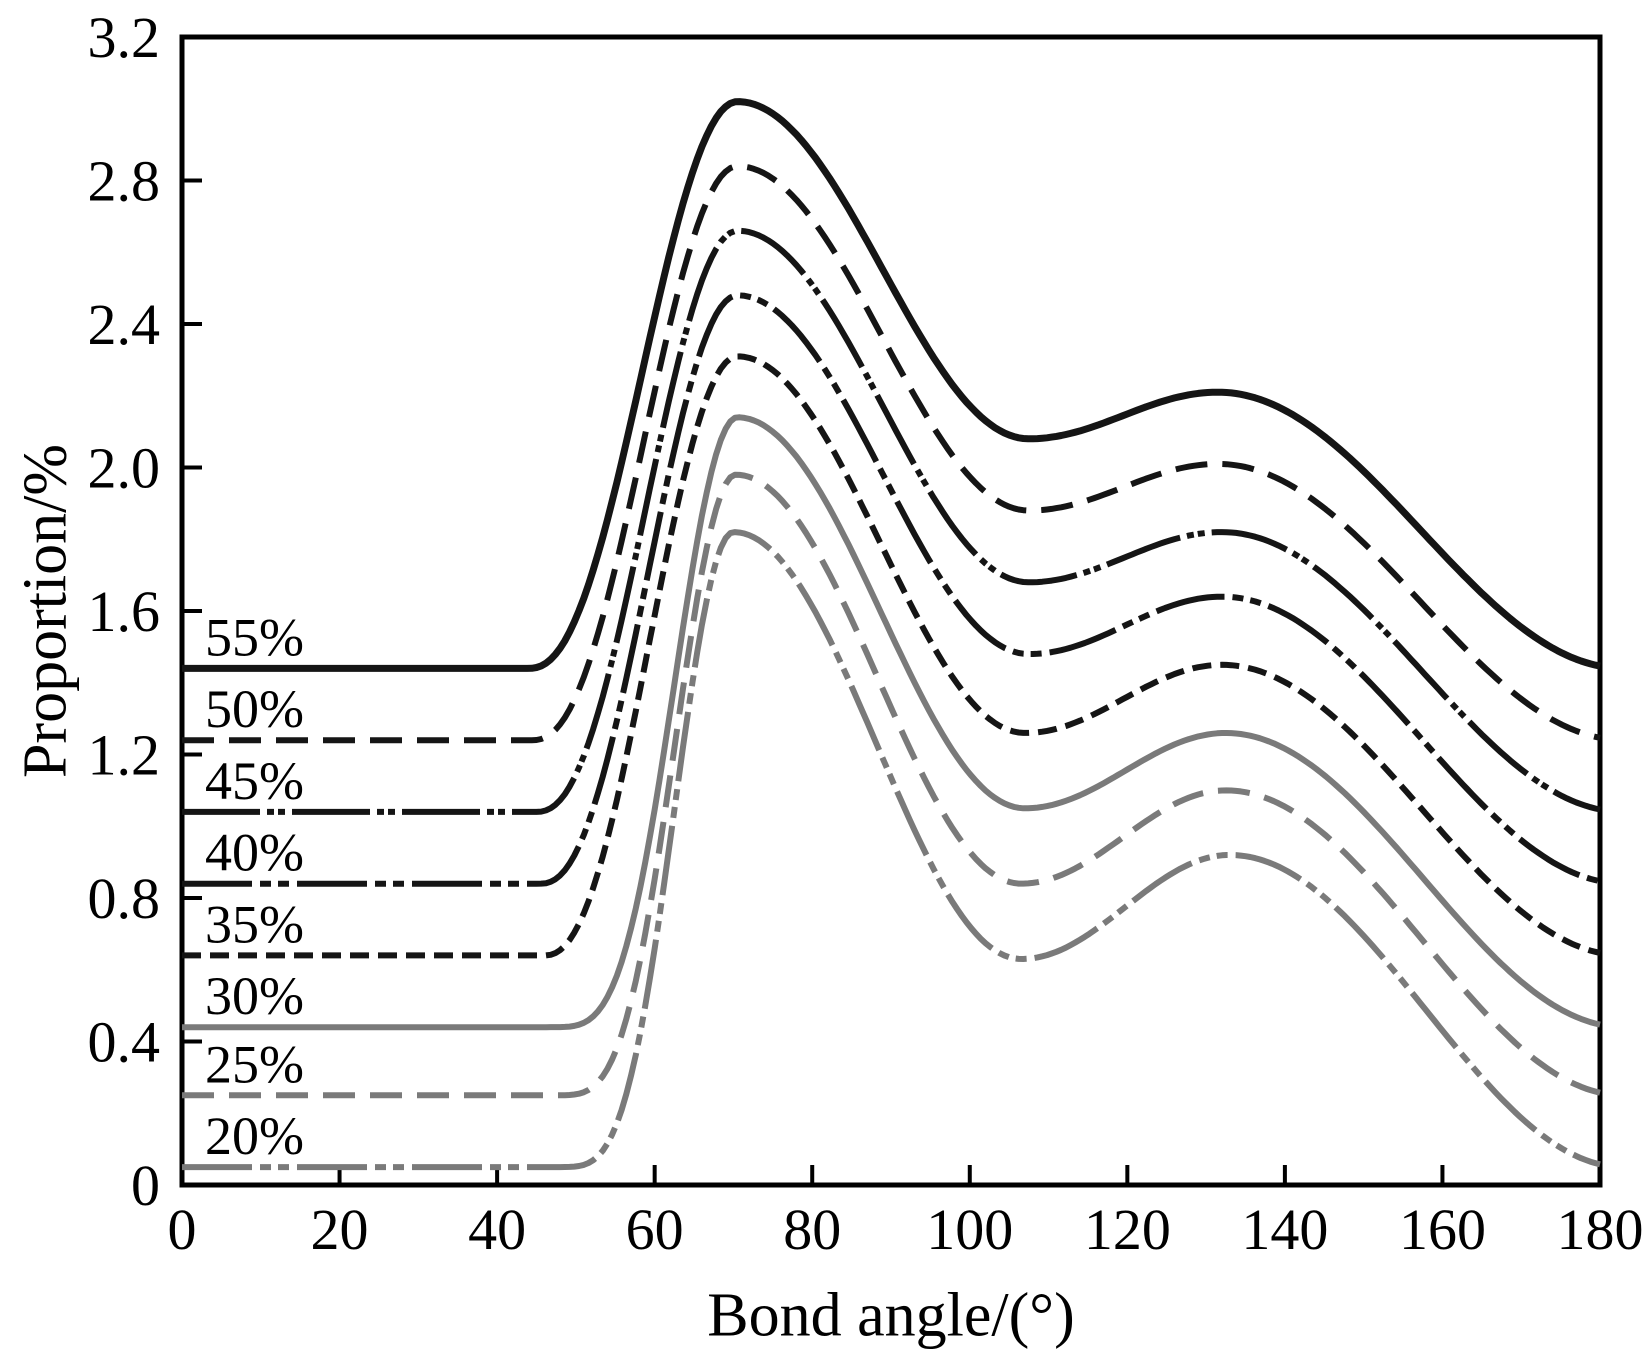  What do you see at coordinates (254, 637) in the screenshot?
I see `series-label-55: 55%` at bounding box center [254, 637].